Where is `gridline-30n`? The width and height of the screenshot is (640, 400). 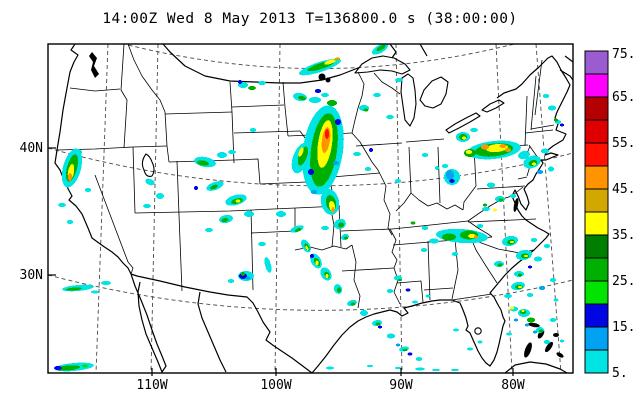 gridline-30n is located at coordinates (310, 292).